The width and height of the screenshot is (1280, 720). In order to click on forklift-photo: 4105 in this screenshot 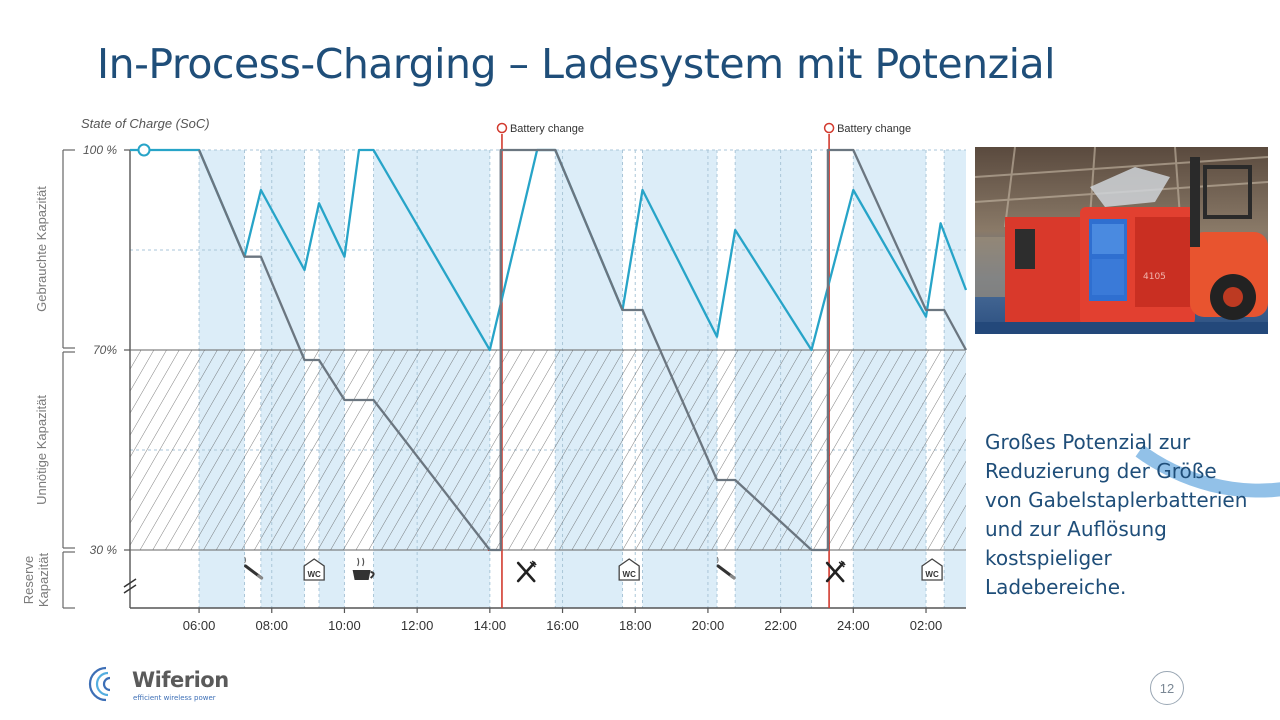, I will do `click(1121, 240)`.